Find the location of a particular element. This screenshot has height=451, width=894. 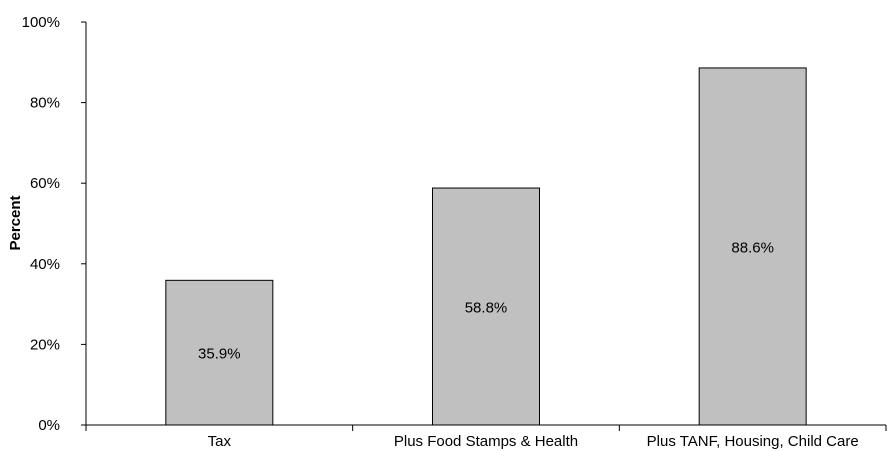

y-tick-label: 20% is located at coordinates (45, 344).